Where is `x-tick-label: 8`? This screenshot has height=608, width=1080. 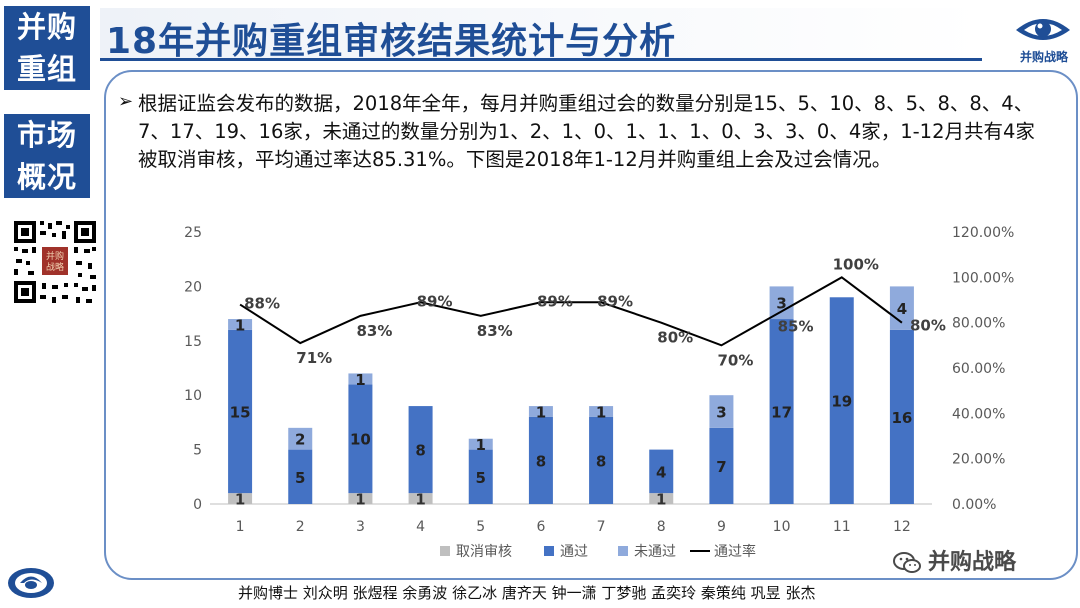 x-tick-label: 8 is located at coordinates (661, 527).